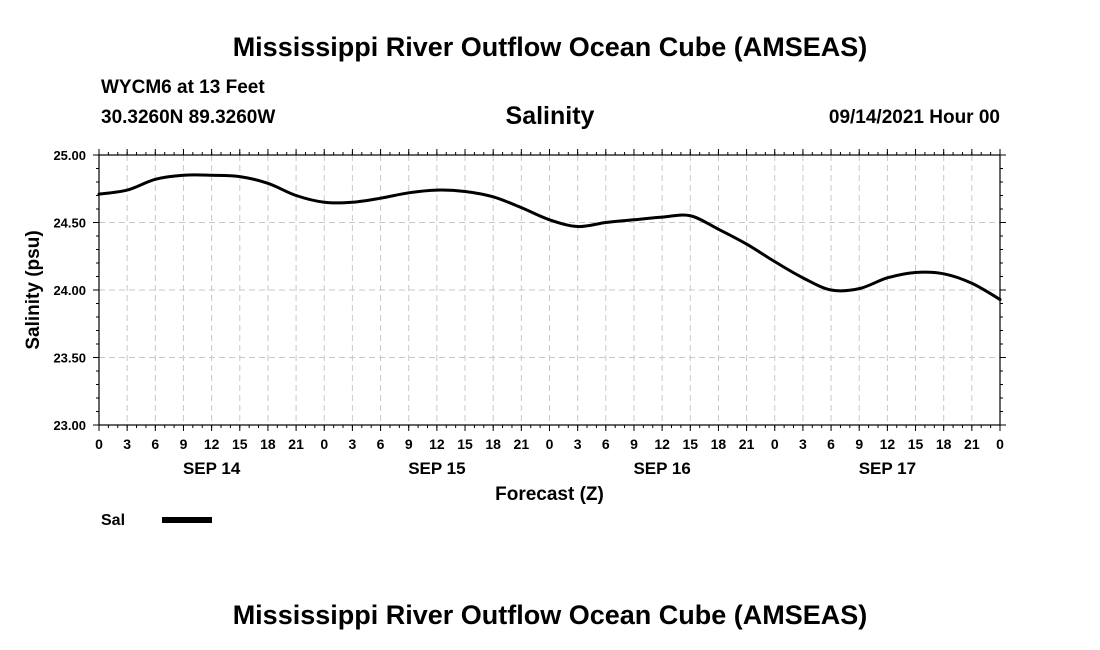 This screenshot has height=650, width=1100. Describe the element at coordinates (550, 116) in the screenshot. I see `chart-title: Salinity` at that location.